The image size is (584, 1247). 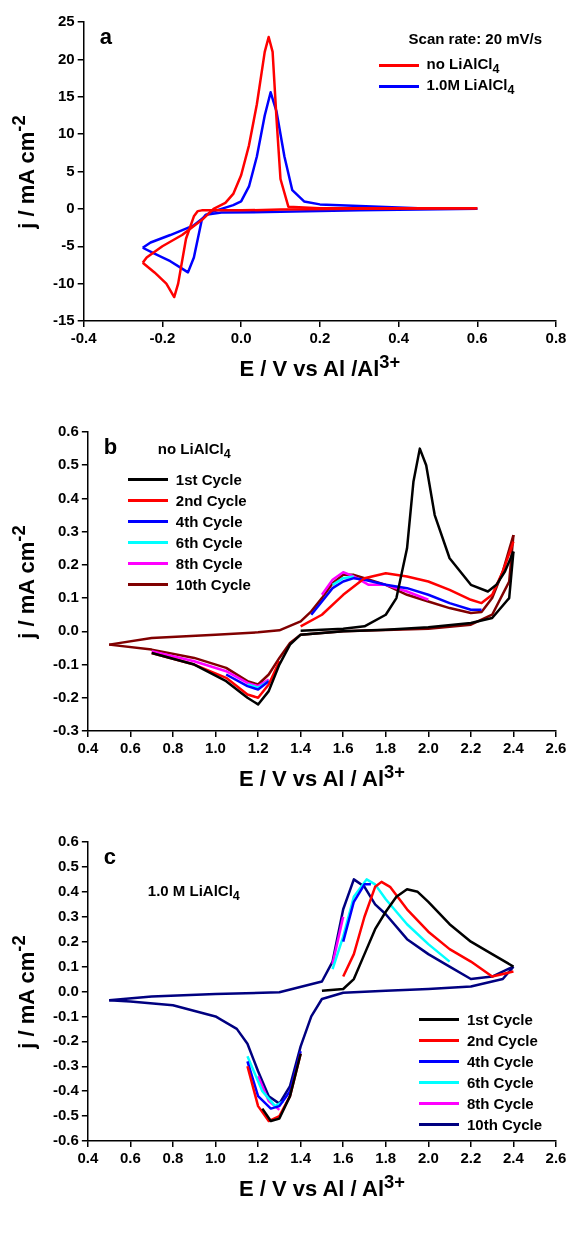 What do you see at coordinates (66, 58) in the screenshot?
I see `y-tick-label: 20` at bounding box center [66, 58].